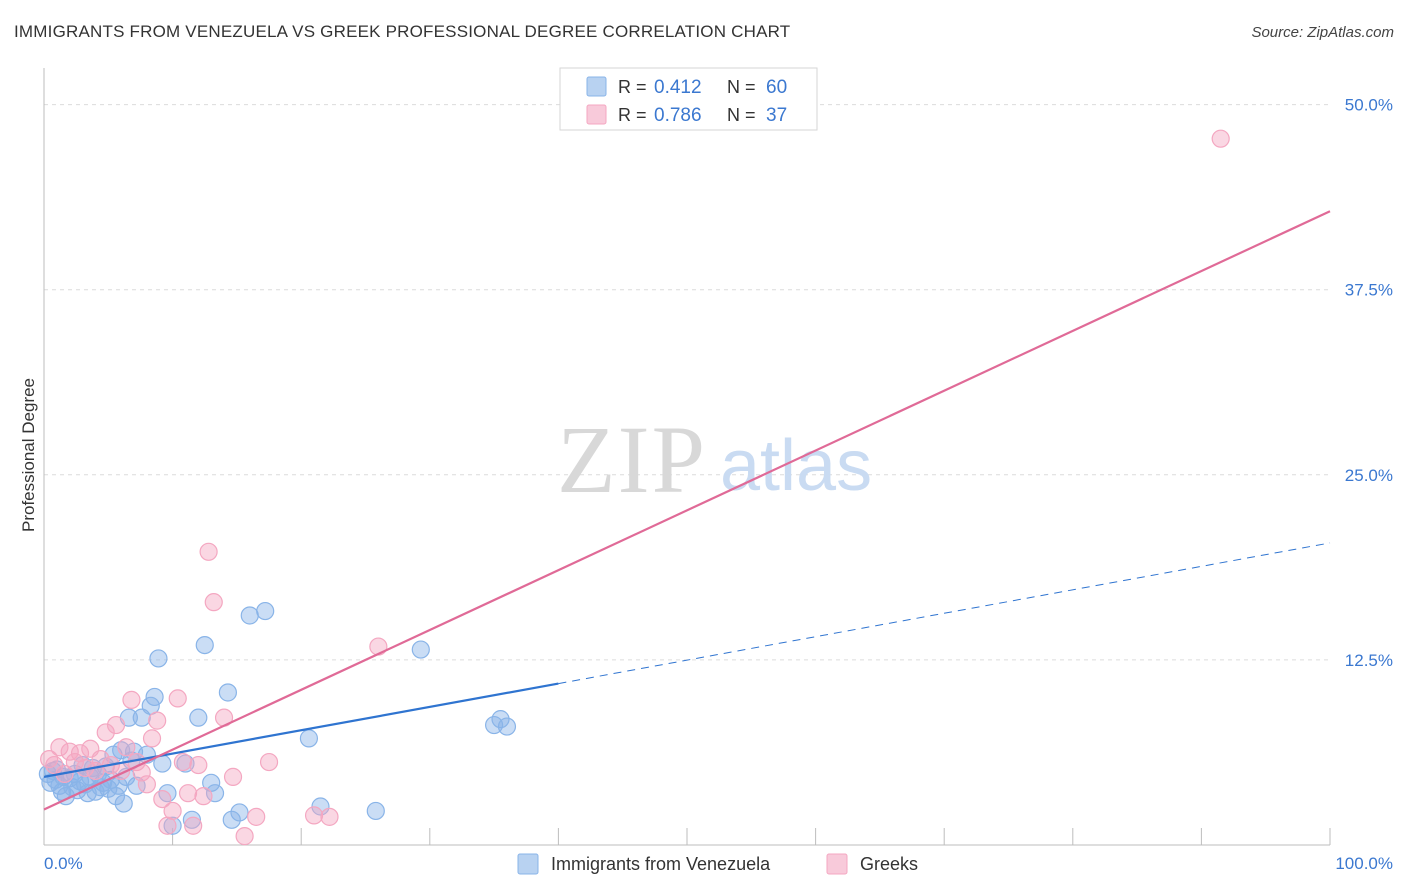 This screenshot has height=892, width=1406. Describe the element at coordinates (1369, 475) in the screenshot. I see `y-tick-label: 25.0%` at that location.